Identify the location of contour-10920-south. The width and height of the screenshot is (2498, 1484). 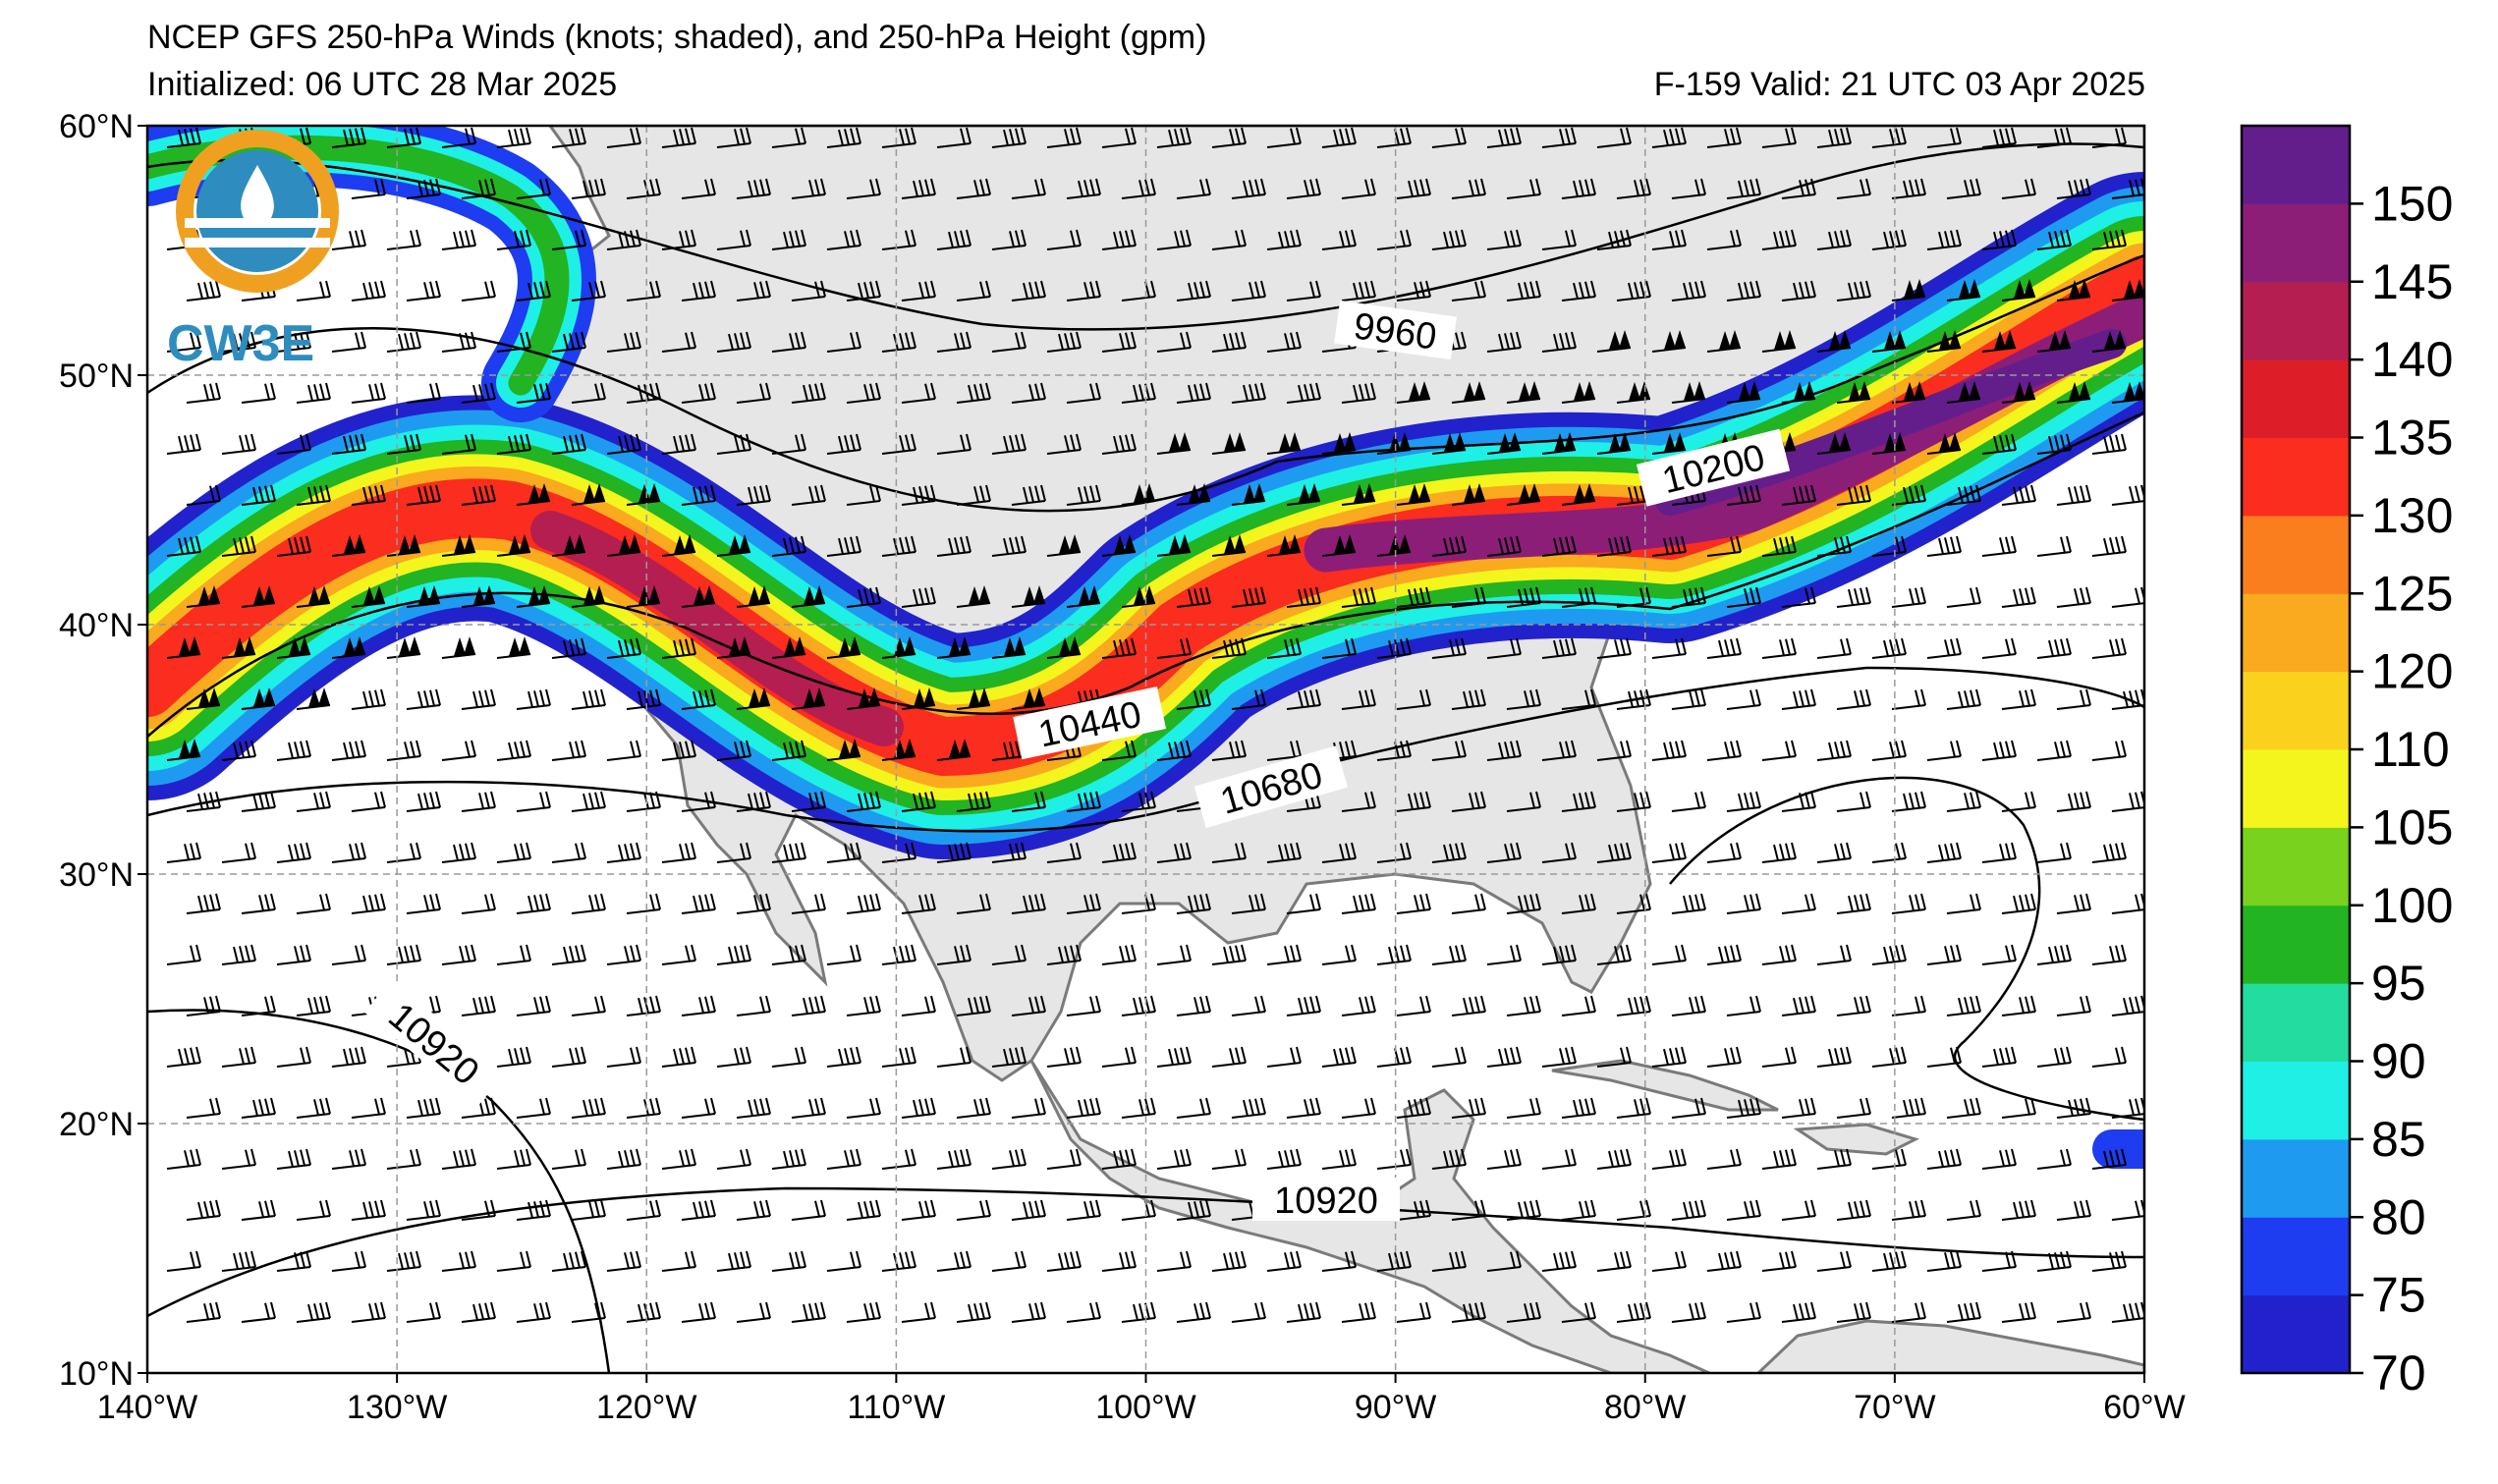
(1145, 1252).